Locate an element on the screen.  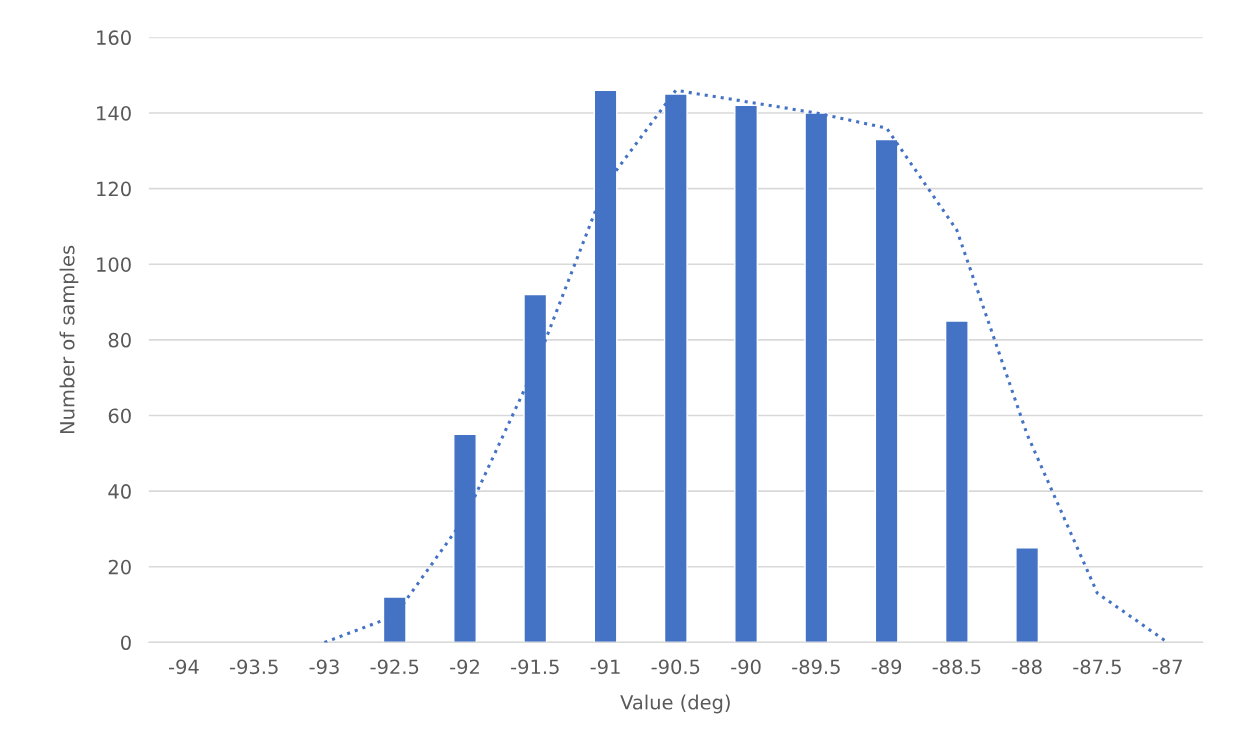
x-tick-label: -94 is located at coordinates (184, 667).